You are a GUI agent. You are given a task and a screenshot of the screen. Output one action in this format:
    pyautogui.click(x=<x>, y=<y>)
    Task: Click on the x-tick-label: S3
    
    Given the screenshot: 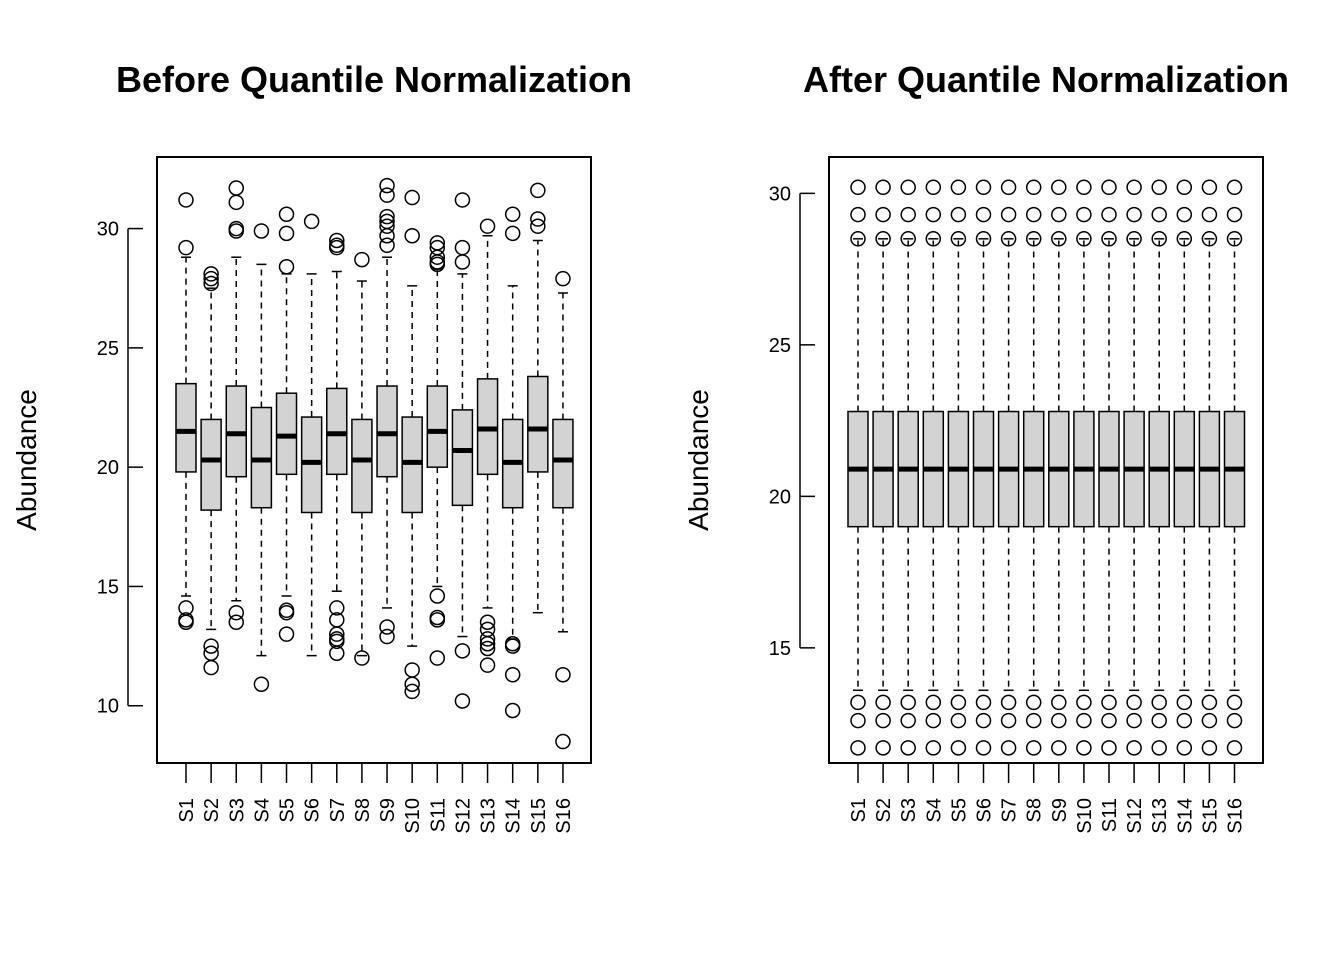 What is the action you would take?
    pyautogui.click(x=237, y=810)
    